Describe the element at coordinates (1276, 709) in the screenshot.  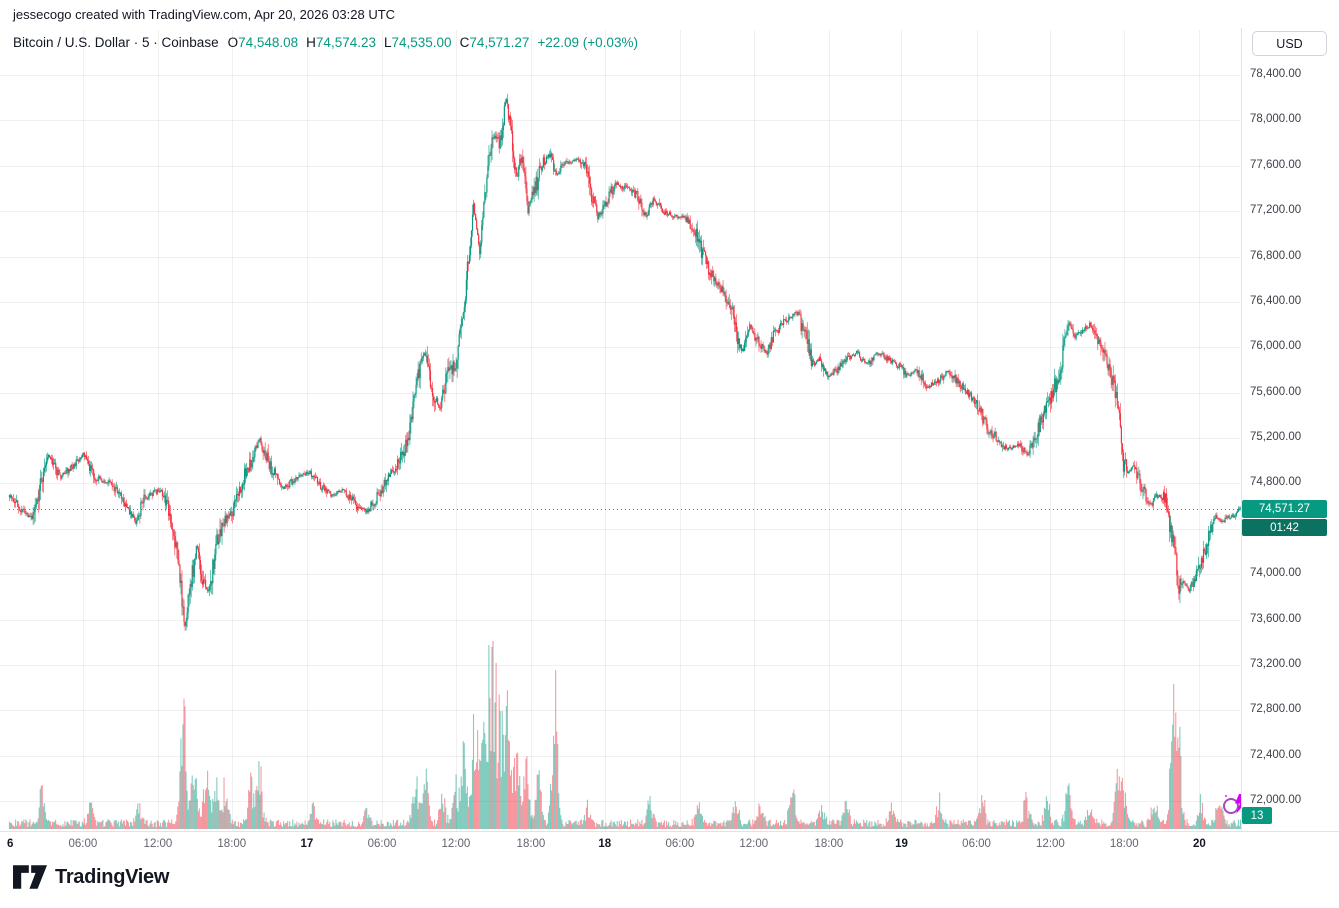
I see `price-tick-label: 72,800.00` at that location.